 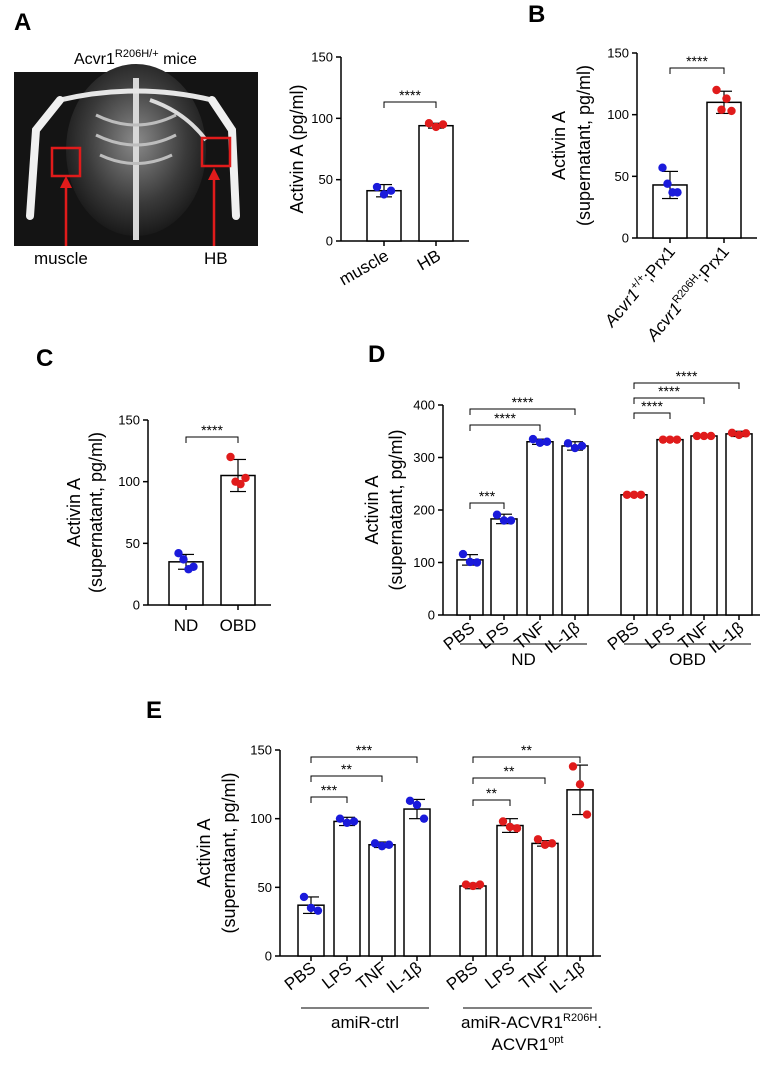 What do you see at coordinates (378, 169) in the screenshot?
I see `chart-a: 0 50 100 150 Activin A (pg/ml) muscle HB ****` at bounding box center [378, 169].